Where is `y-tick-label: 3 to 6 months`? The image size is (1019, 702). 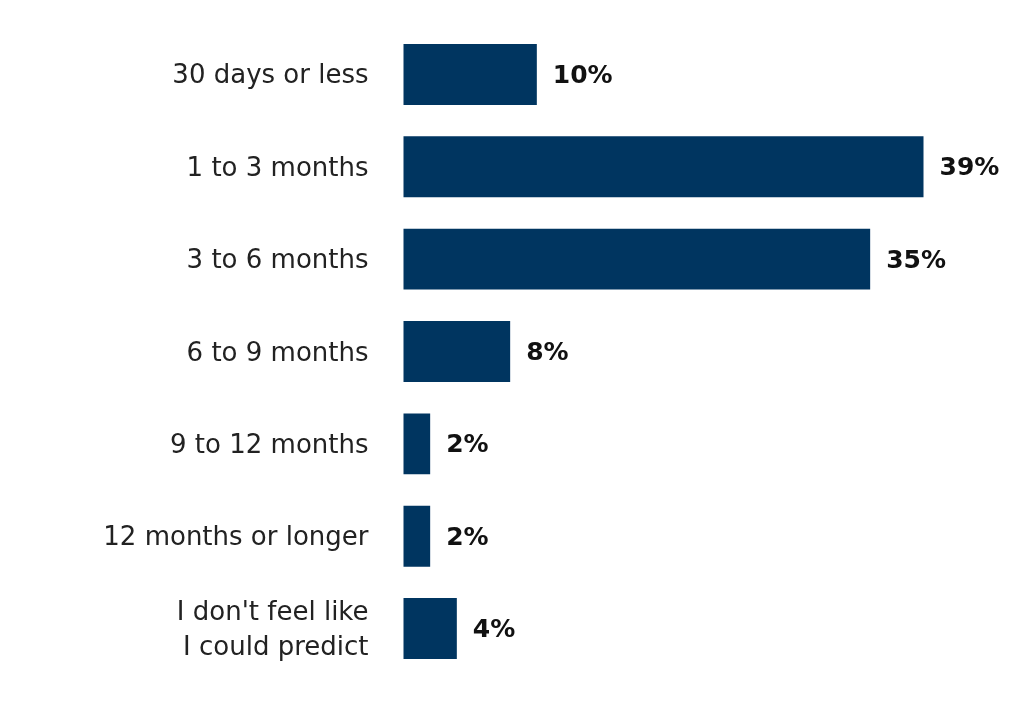 y-tick-label: 3 to 6 months is located at coordinates (277, 259).